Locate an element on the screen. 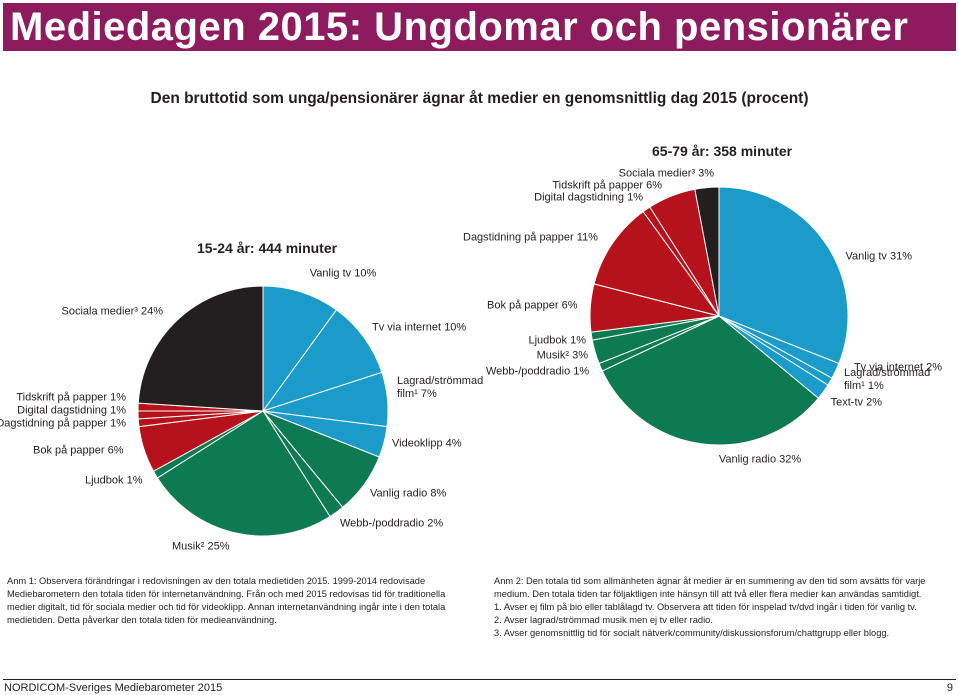 The height and width of the screenshot is (695, 959). slice-value: 8% is located at coordinates (438, 493).